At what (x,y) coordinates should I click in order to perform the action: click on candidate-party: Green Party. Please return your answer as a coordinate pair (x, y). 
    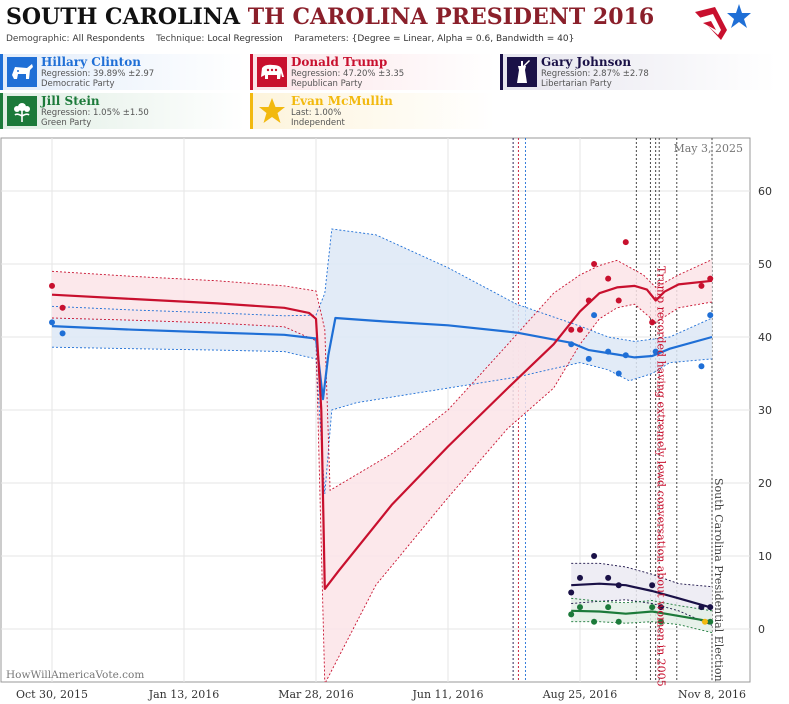
    Looking at the image, I should click on (66, 123).